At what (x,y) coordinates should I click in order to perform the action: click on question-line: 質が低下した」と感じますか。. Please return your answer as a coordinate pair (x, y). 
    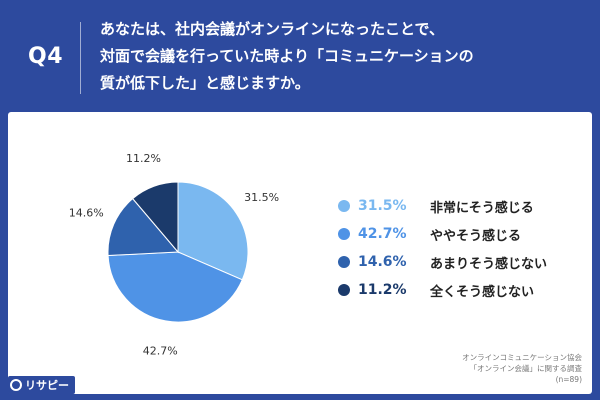
    Looking at the image, I should click on (205, 83).